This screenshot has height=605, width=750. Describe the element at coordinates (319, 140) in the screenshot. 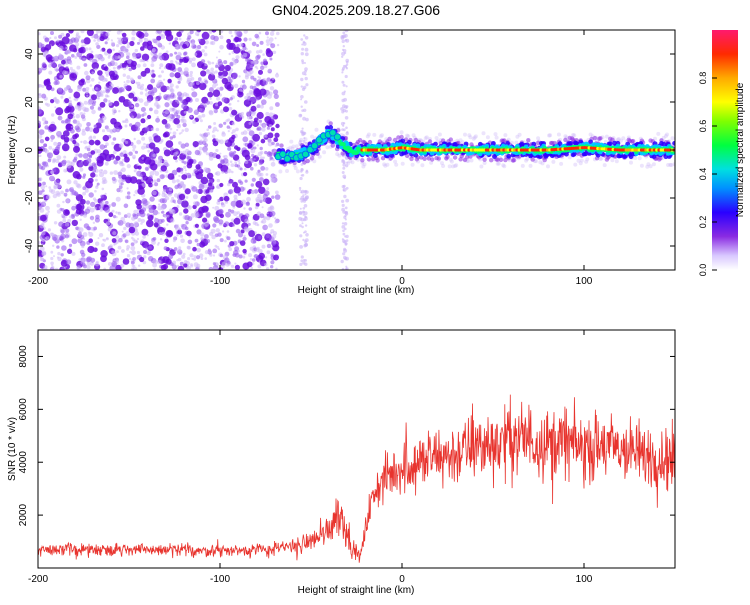

I see `ridge-blob` at that location.